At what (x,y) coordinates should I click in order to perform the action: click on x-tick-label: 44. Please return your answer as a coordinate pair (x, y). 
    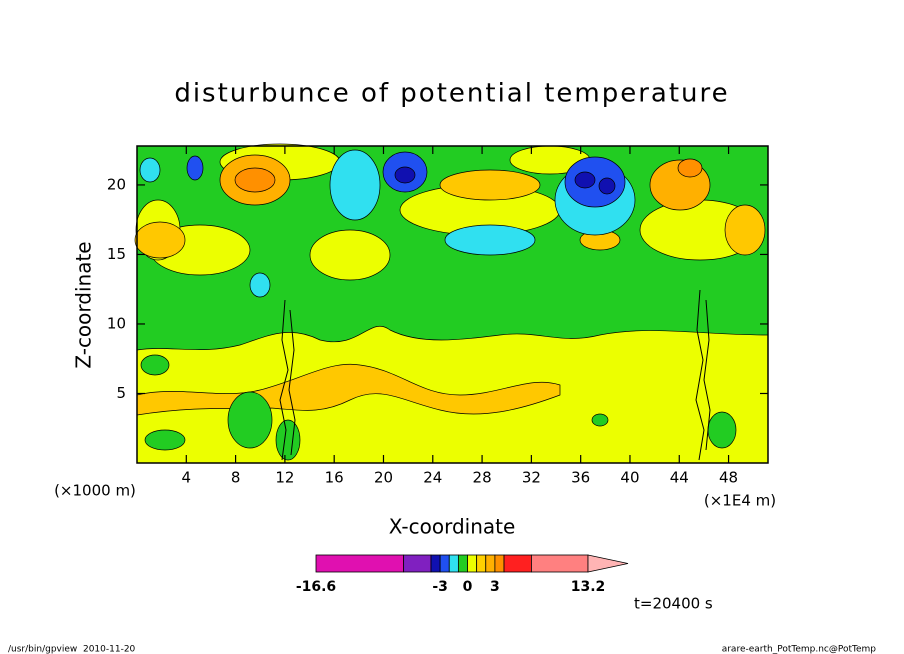
    Looking at the image, I should click on (679, 478).